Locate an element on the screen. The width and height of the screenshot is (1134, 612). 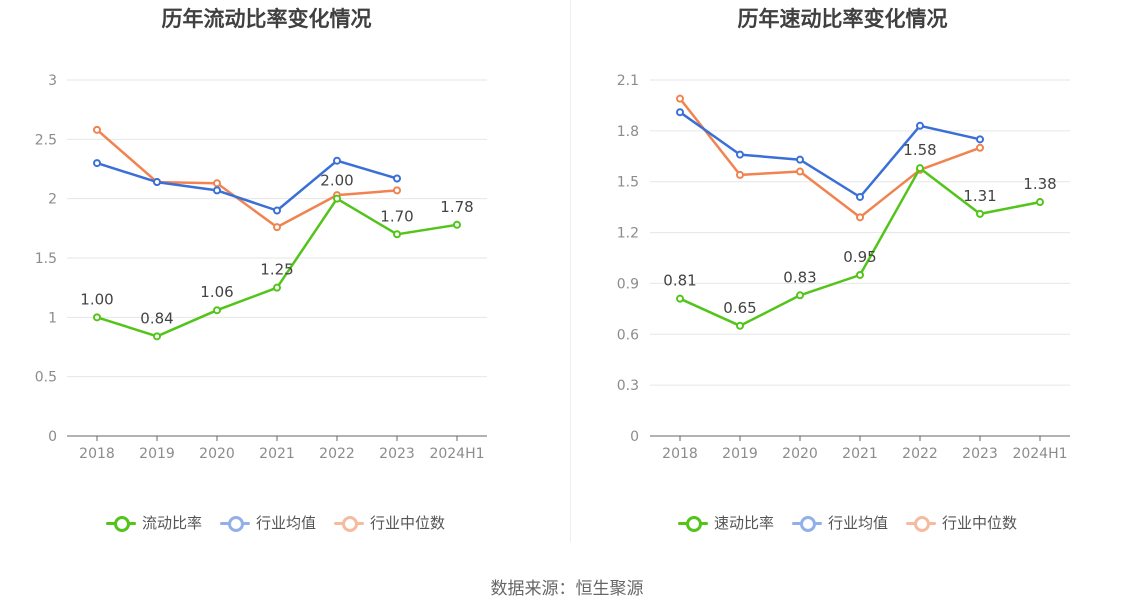
y-tick-label: 3 is located at coordinates (52, 81).